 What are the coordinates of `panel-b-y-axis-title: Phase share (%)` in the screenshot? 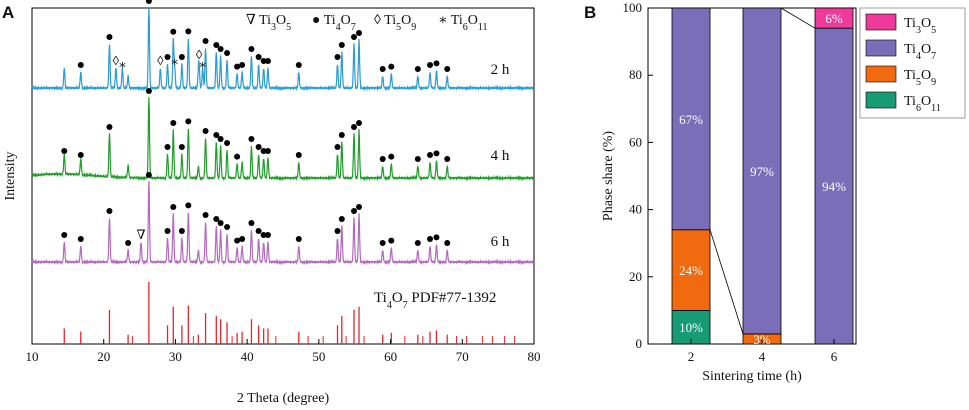 It's located at (608, 176).